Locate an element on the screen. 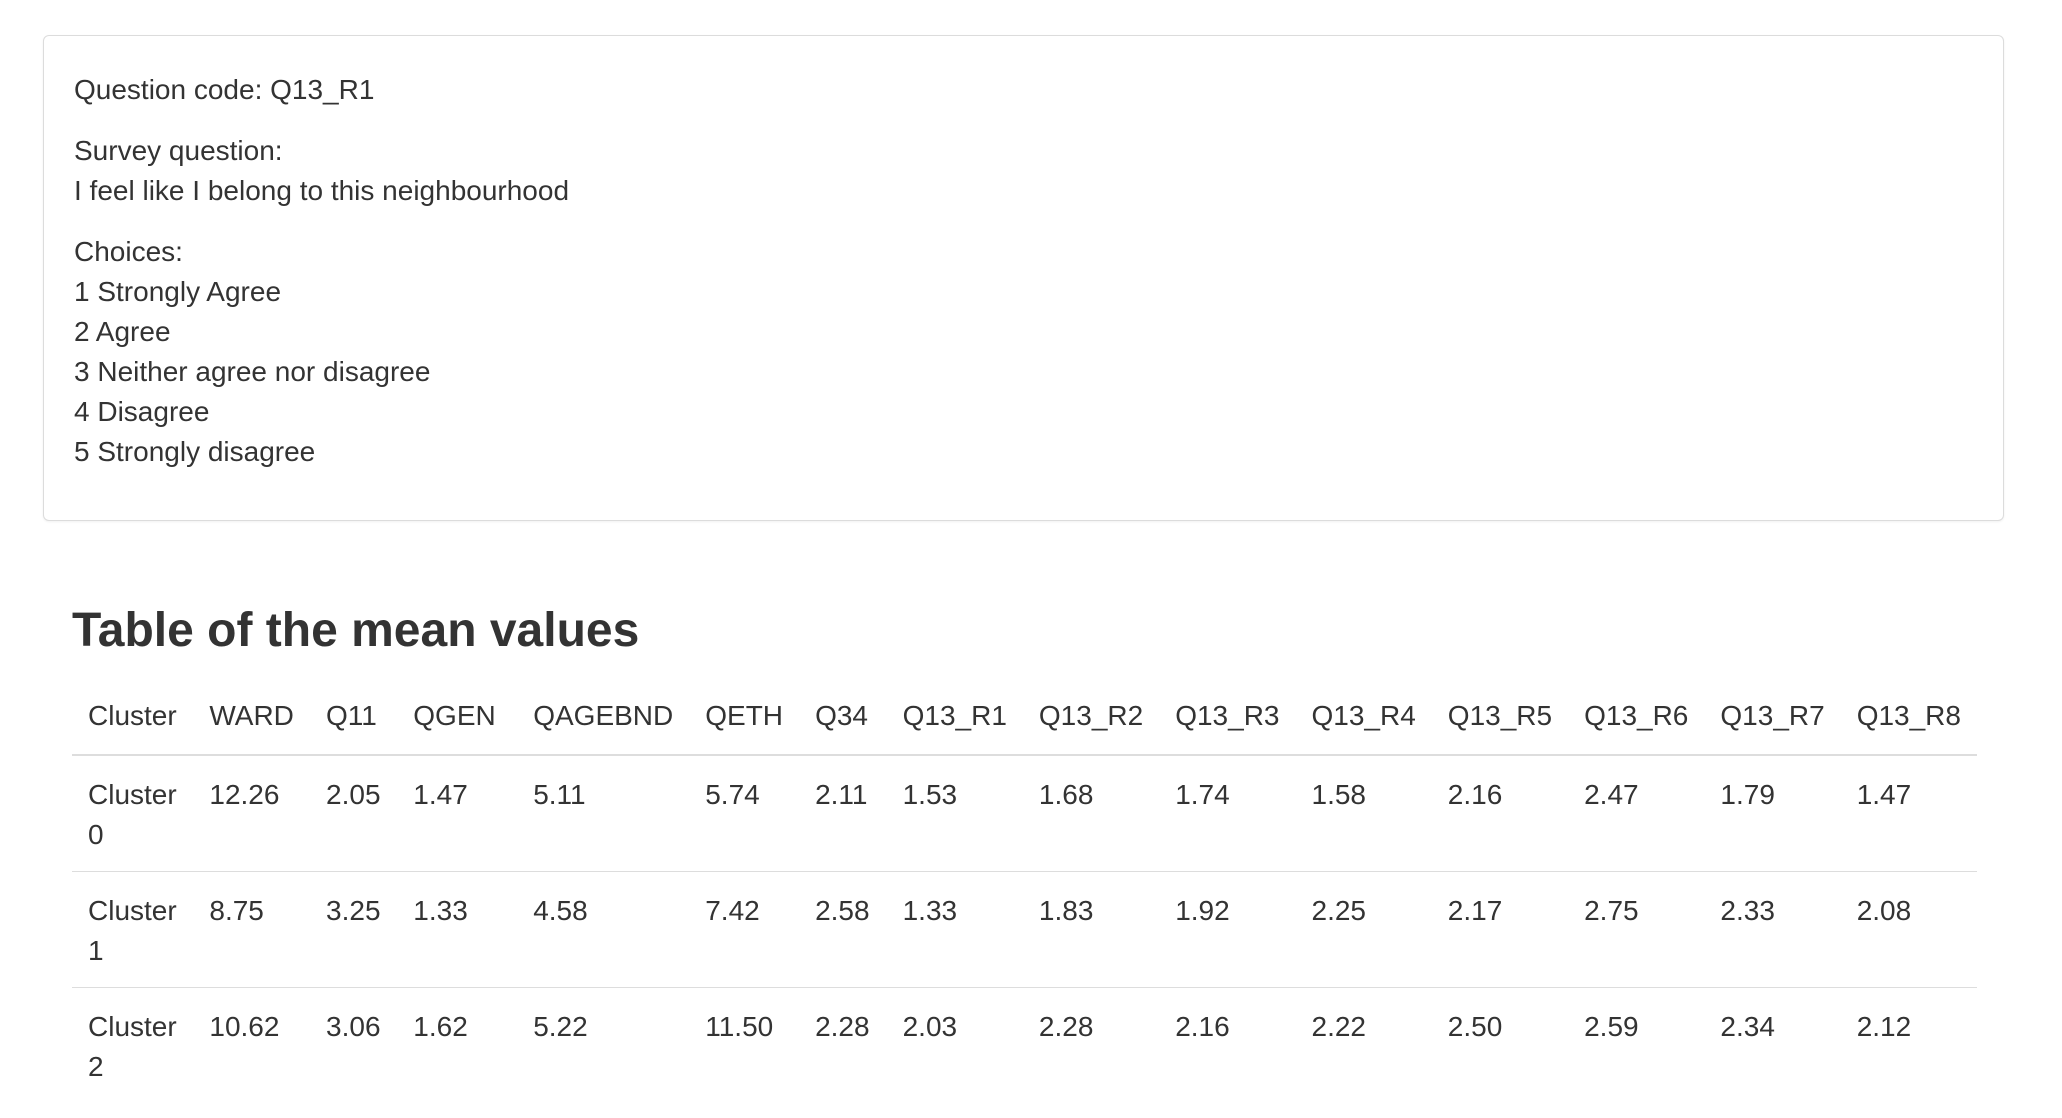  table-cell: 2.11 is located at coordinates (843, 813).